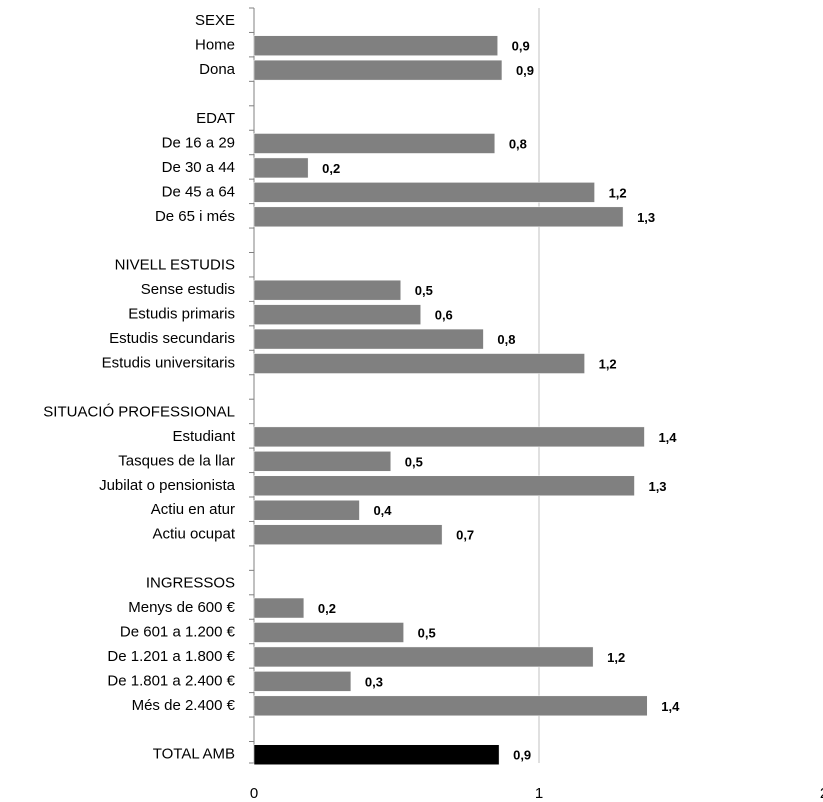 This screenshot has width=823, height=802. What do you see at coordinates (444, 315) in the screenshot?
I see `data-label: 0,6` at bounding box center [444, 315].